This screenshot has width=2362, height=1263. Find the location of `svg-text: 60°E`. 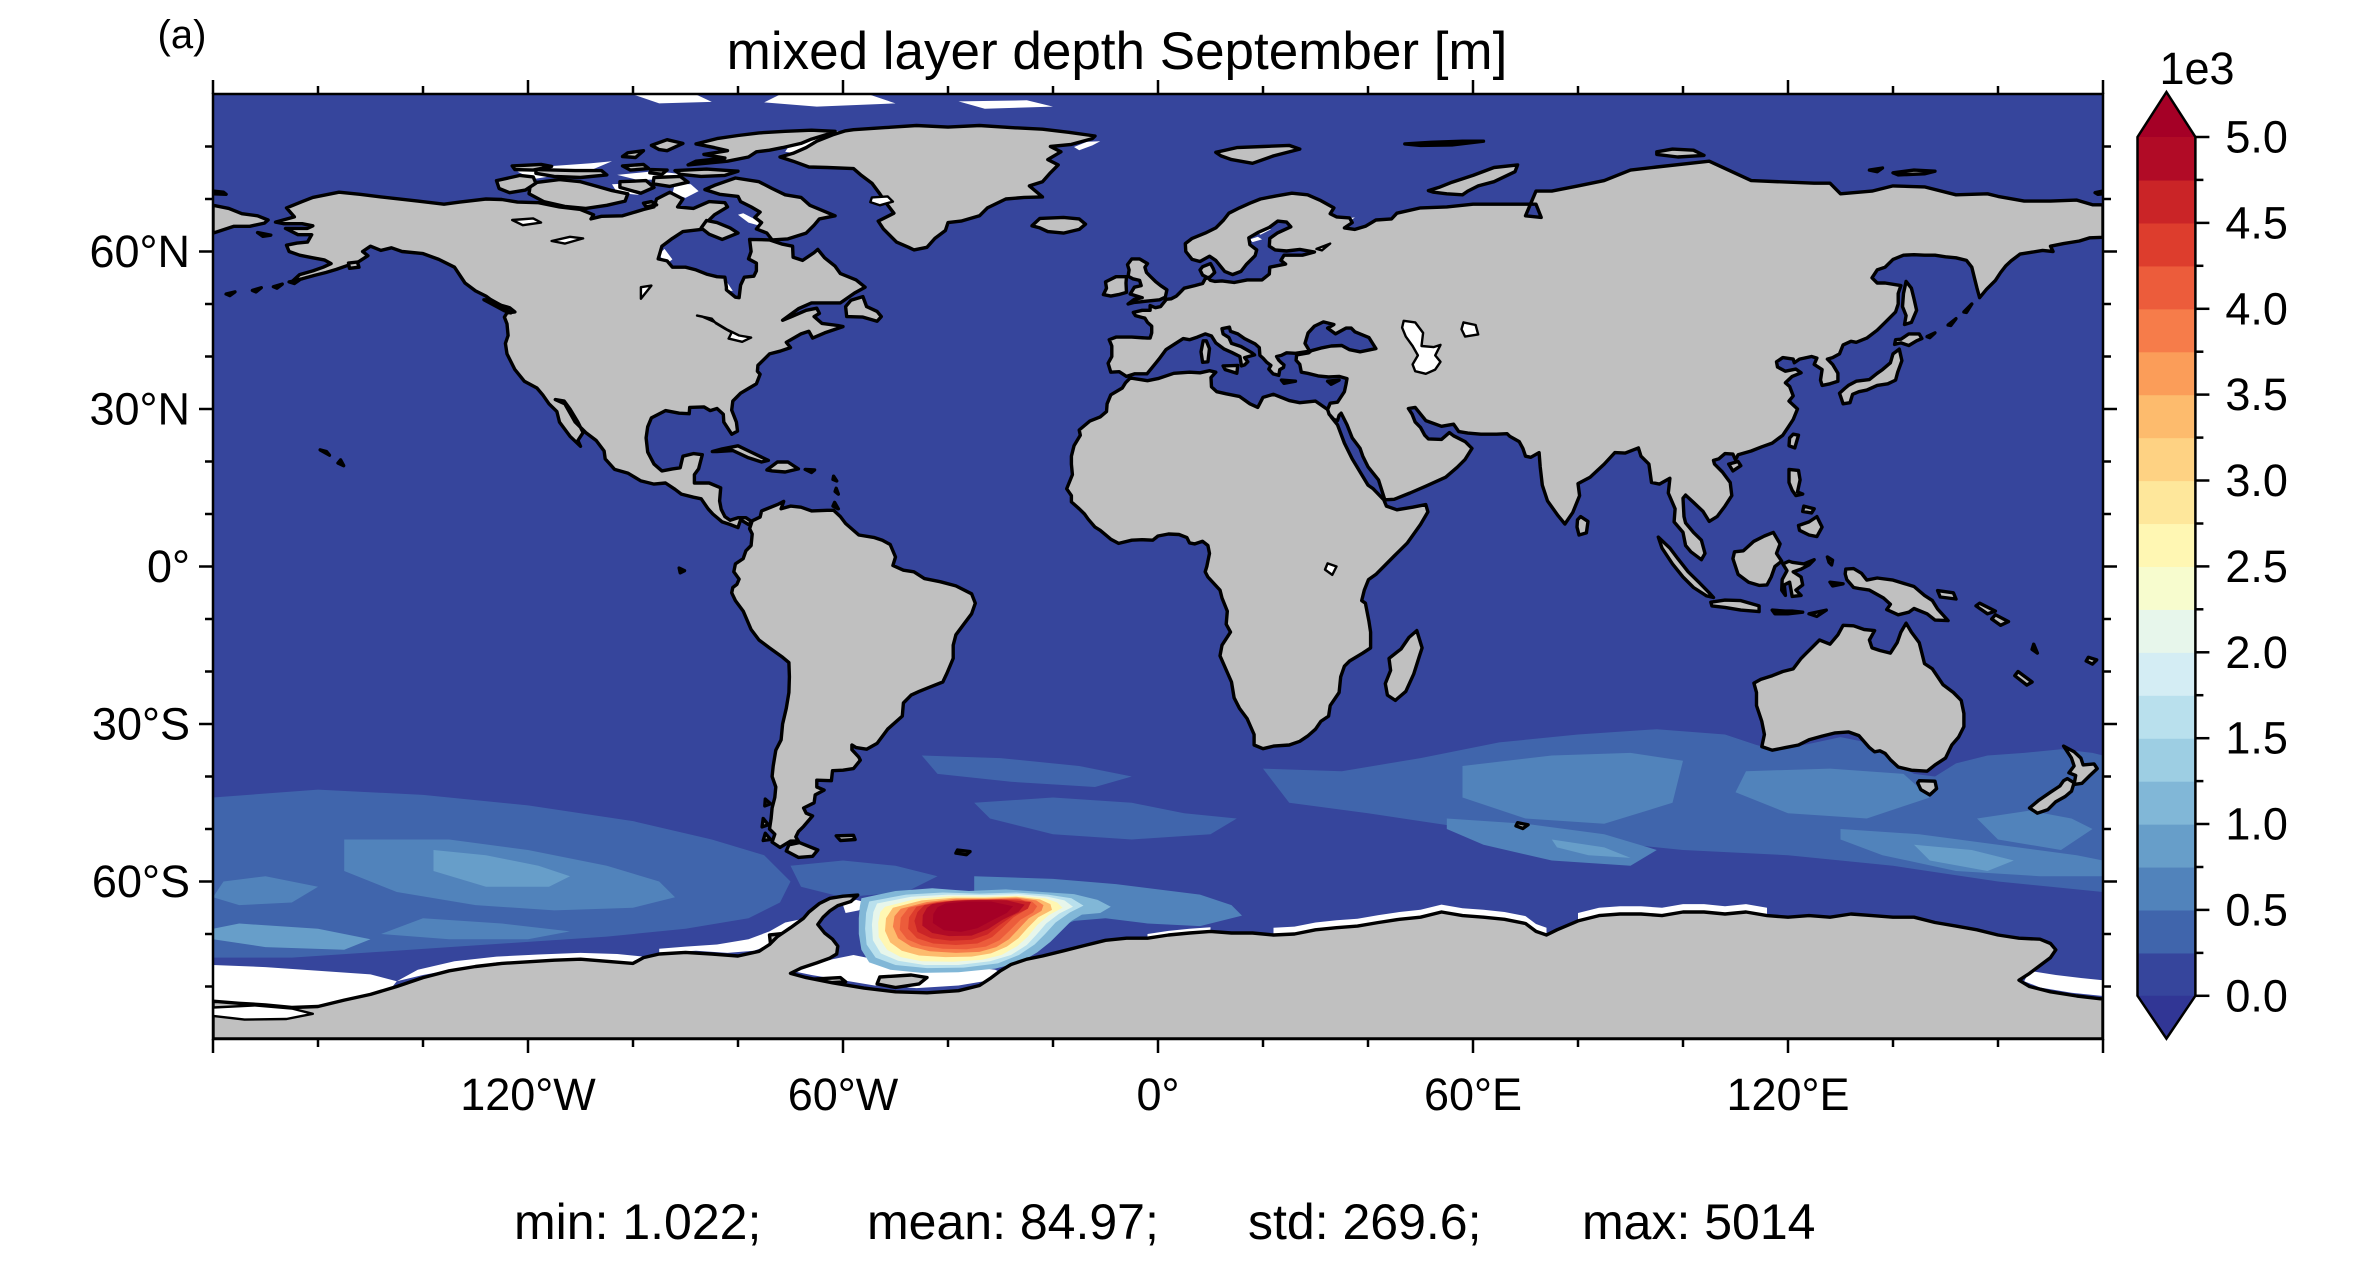

svg-text: 60°E is located at coordinates (1473, 1094).